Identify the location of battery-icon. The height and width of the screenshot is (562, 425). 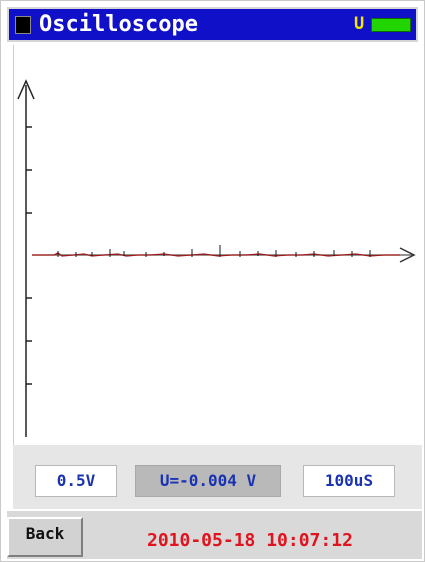
(391, 25).